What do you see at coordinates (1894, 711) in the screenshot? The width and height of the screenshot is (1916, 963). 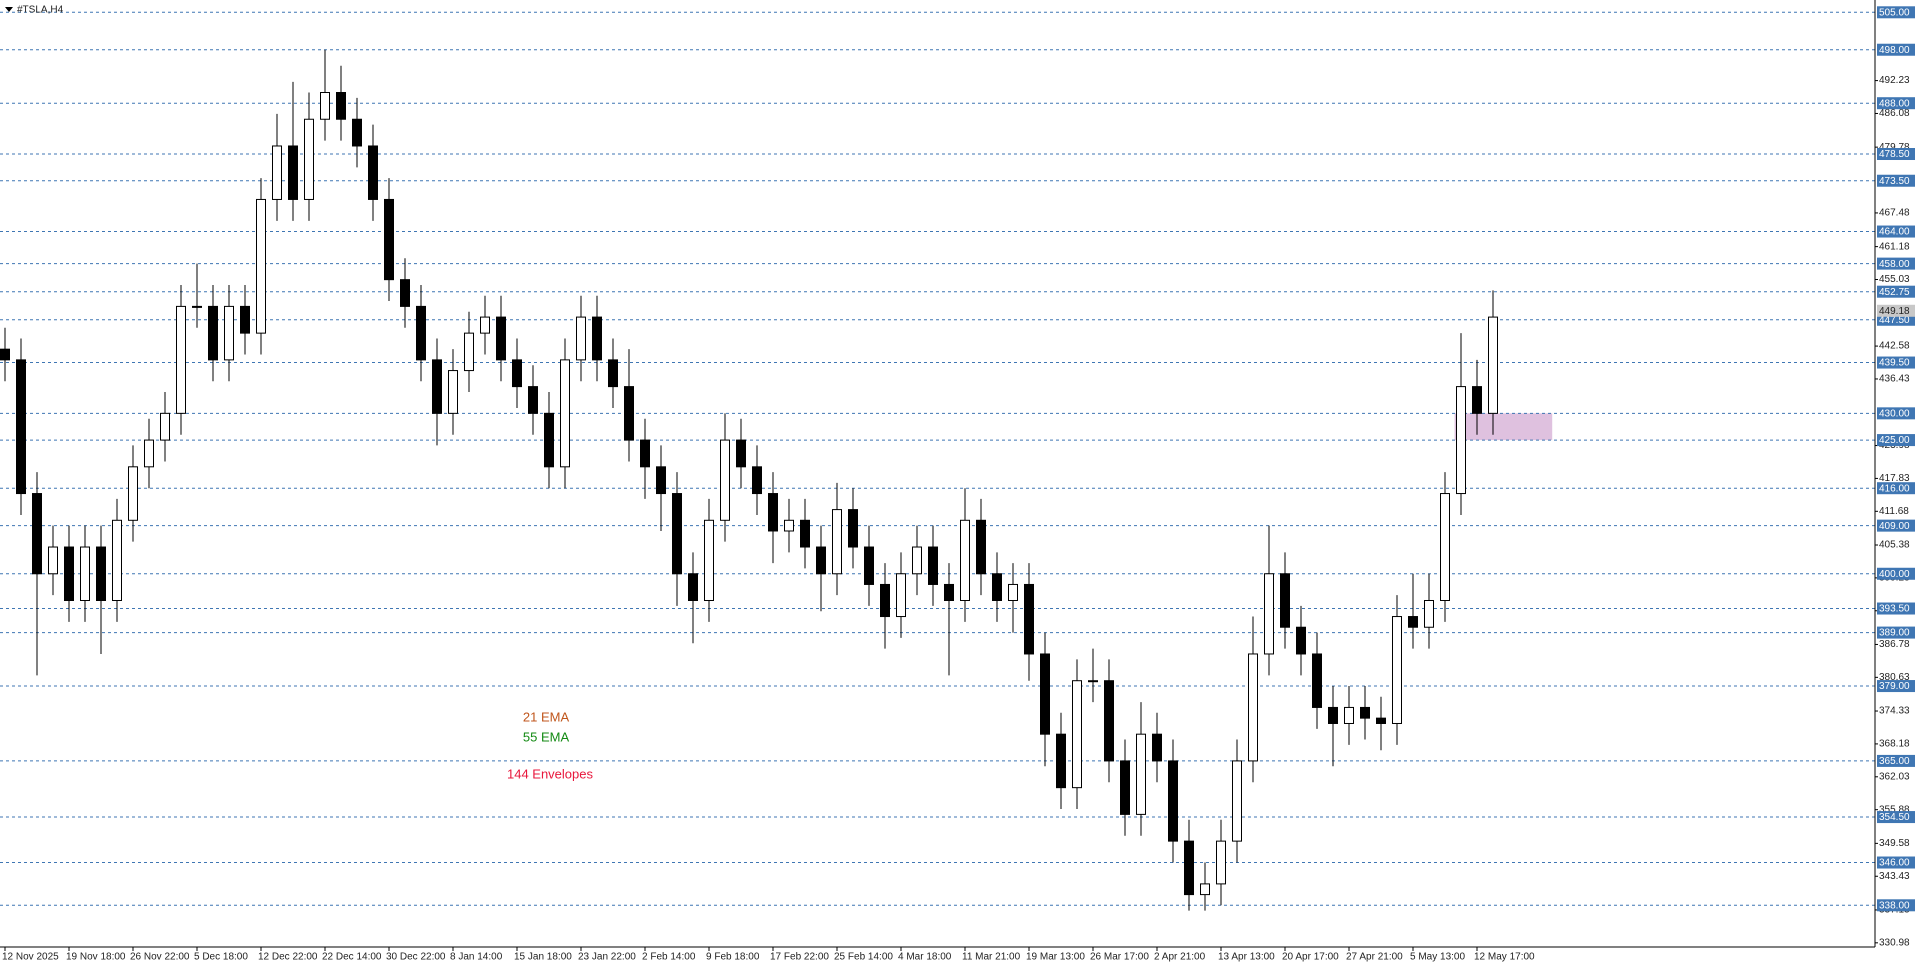 I see `y-tick-label: 374.33` at bounding box center [1894, 711].